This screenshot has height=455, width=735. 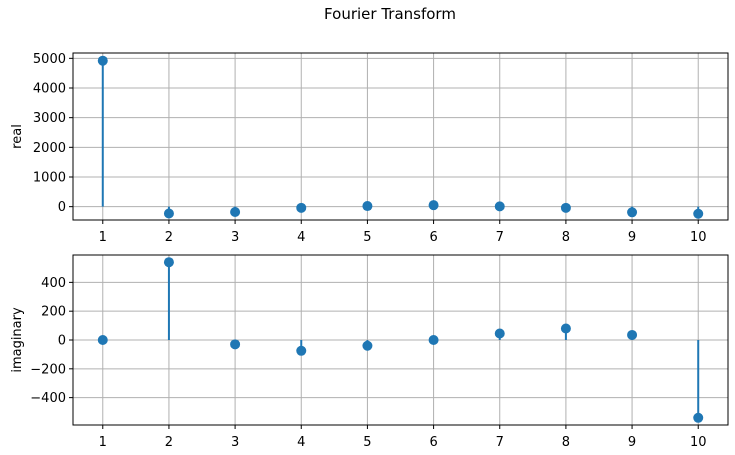 I want to click on real-xtick-label-8: 8, so click(x=566, y=237).